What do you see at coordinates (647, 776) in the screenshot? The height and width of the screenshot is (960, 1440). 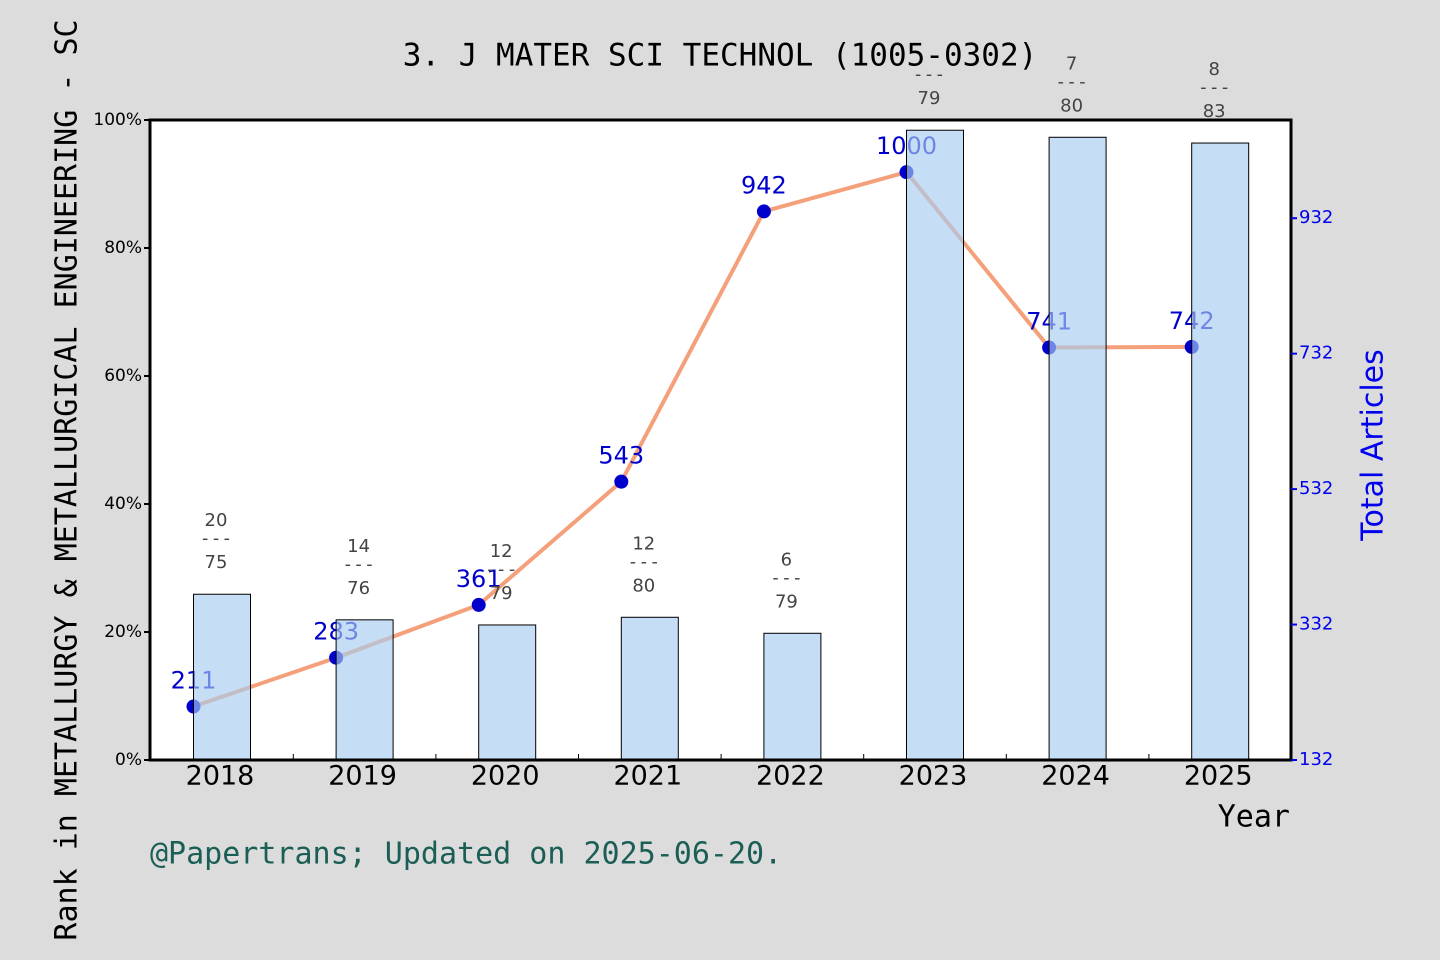 I see `x-tick-label: 2021` at bounding box center [647, 776].